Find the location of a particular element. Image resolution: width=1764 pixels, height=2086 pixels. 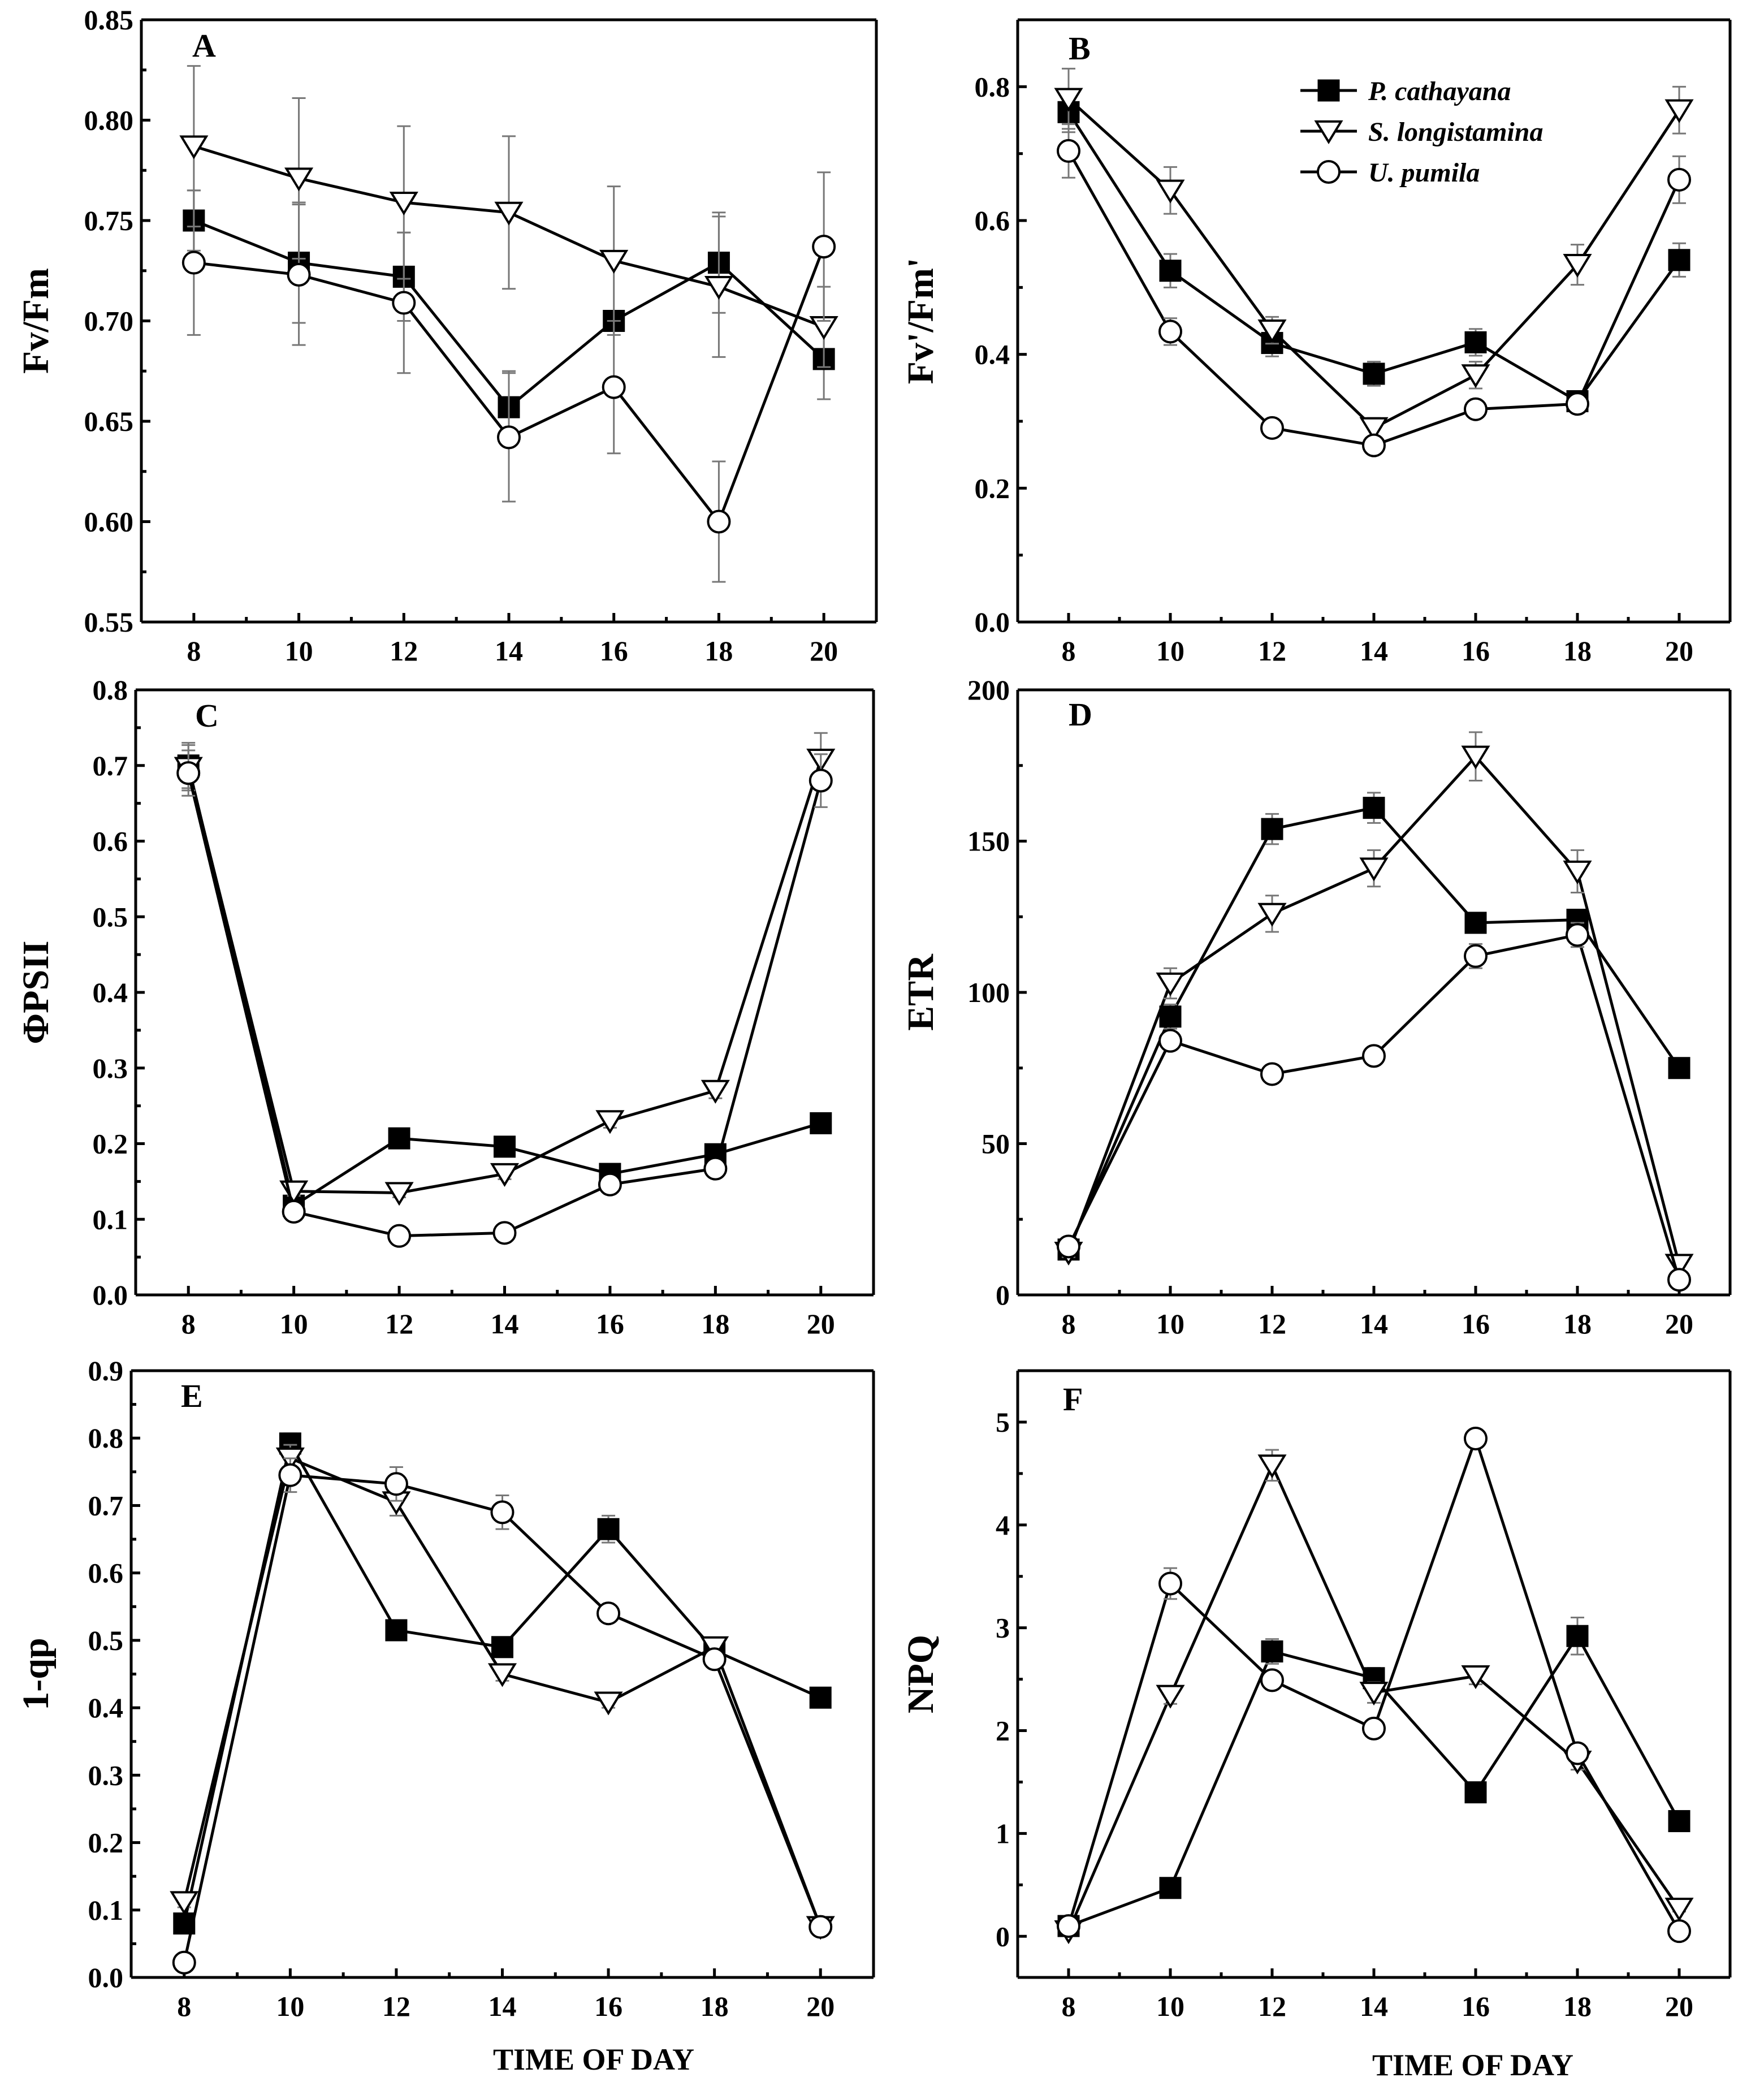

y-tick-label: 4 is located at coordinates (1003, 1525).